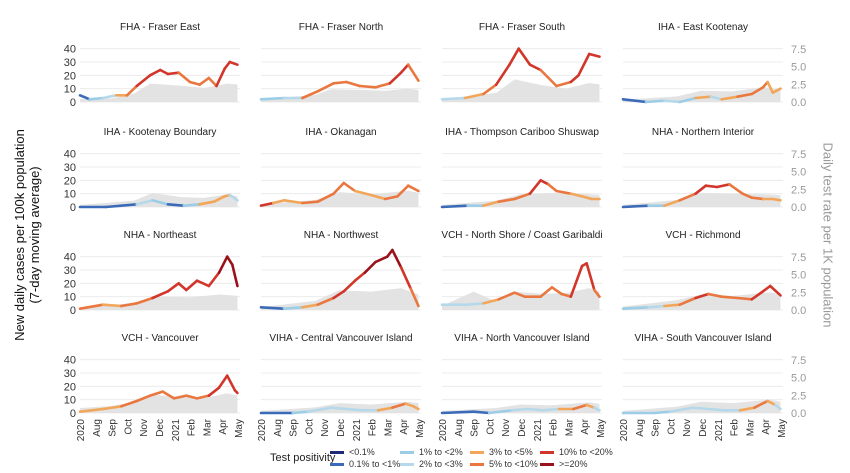 The width and height of the screenshot is (850, 473). What do you see at coordinates (569, 427) in the screenshot?
I see `x-tick-label: Mar` at bounding box center [569, 427].